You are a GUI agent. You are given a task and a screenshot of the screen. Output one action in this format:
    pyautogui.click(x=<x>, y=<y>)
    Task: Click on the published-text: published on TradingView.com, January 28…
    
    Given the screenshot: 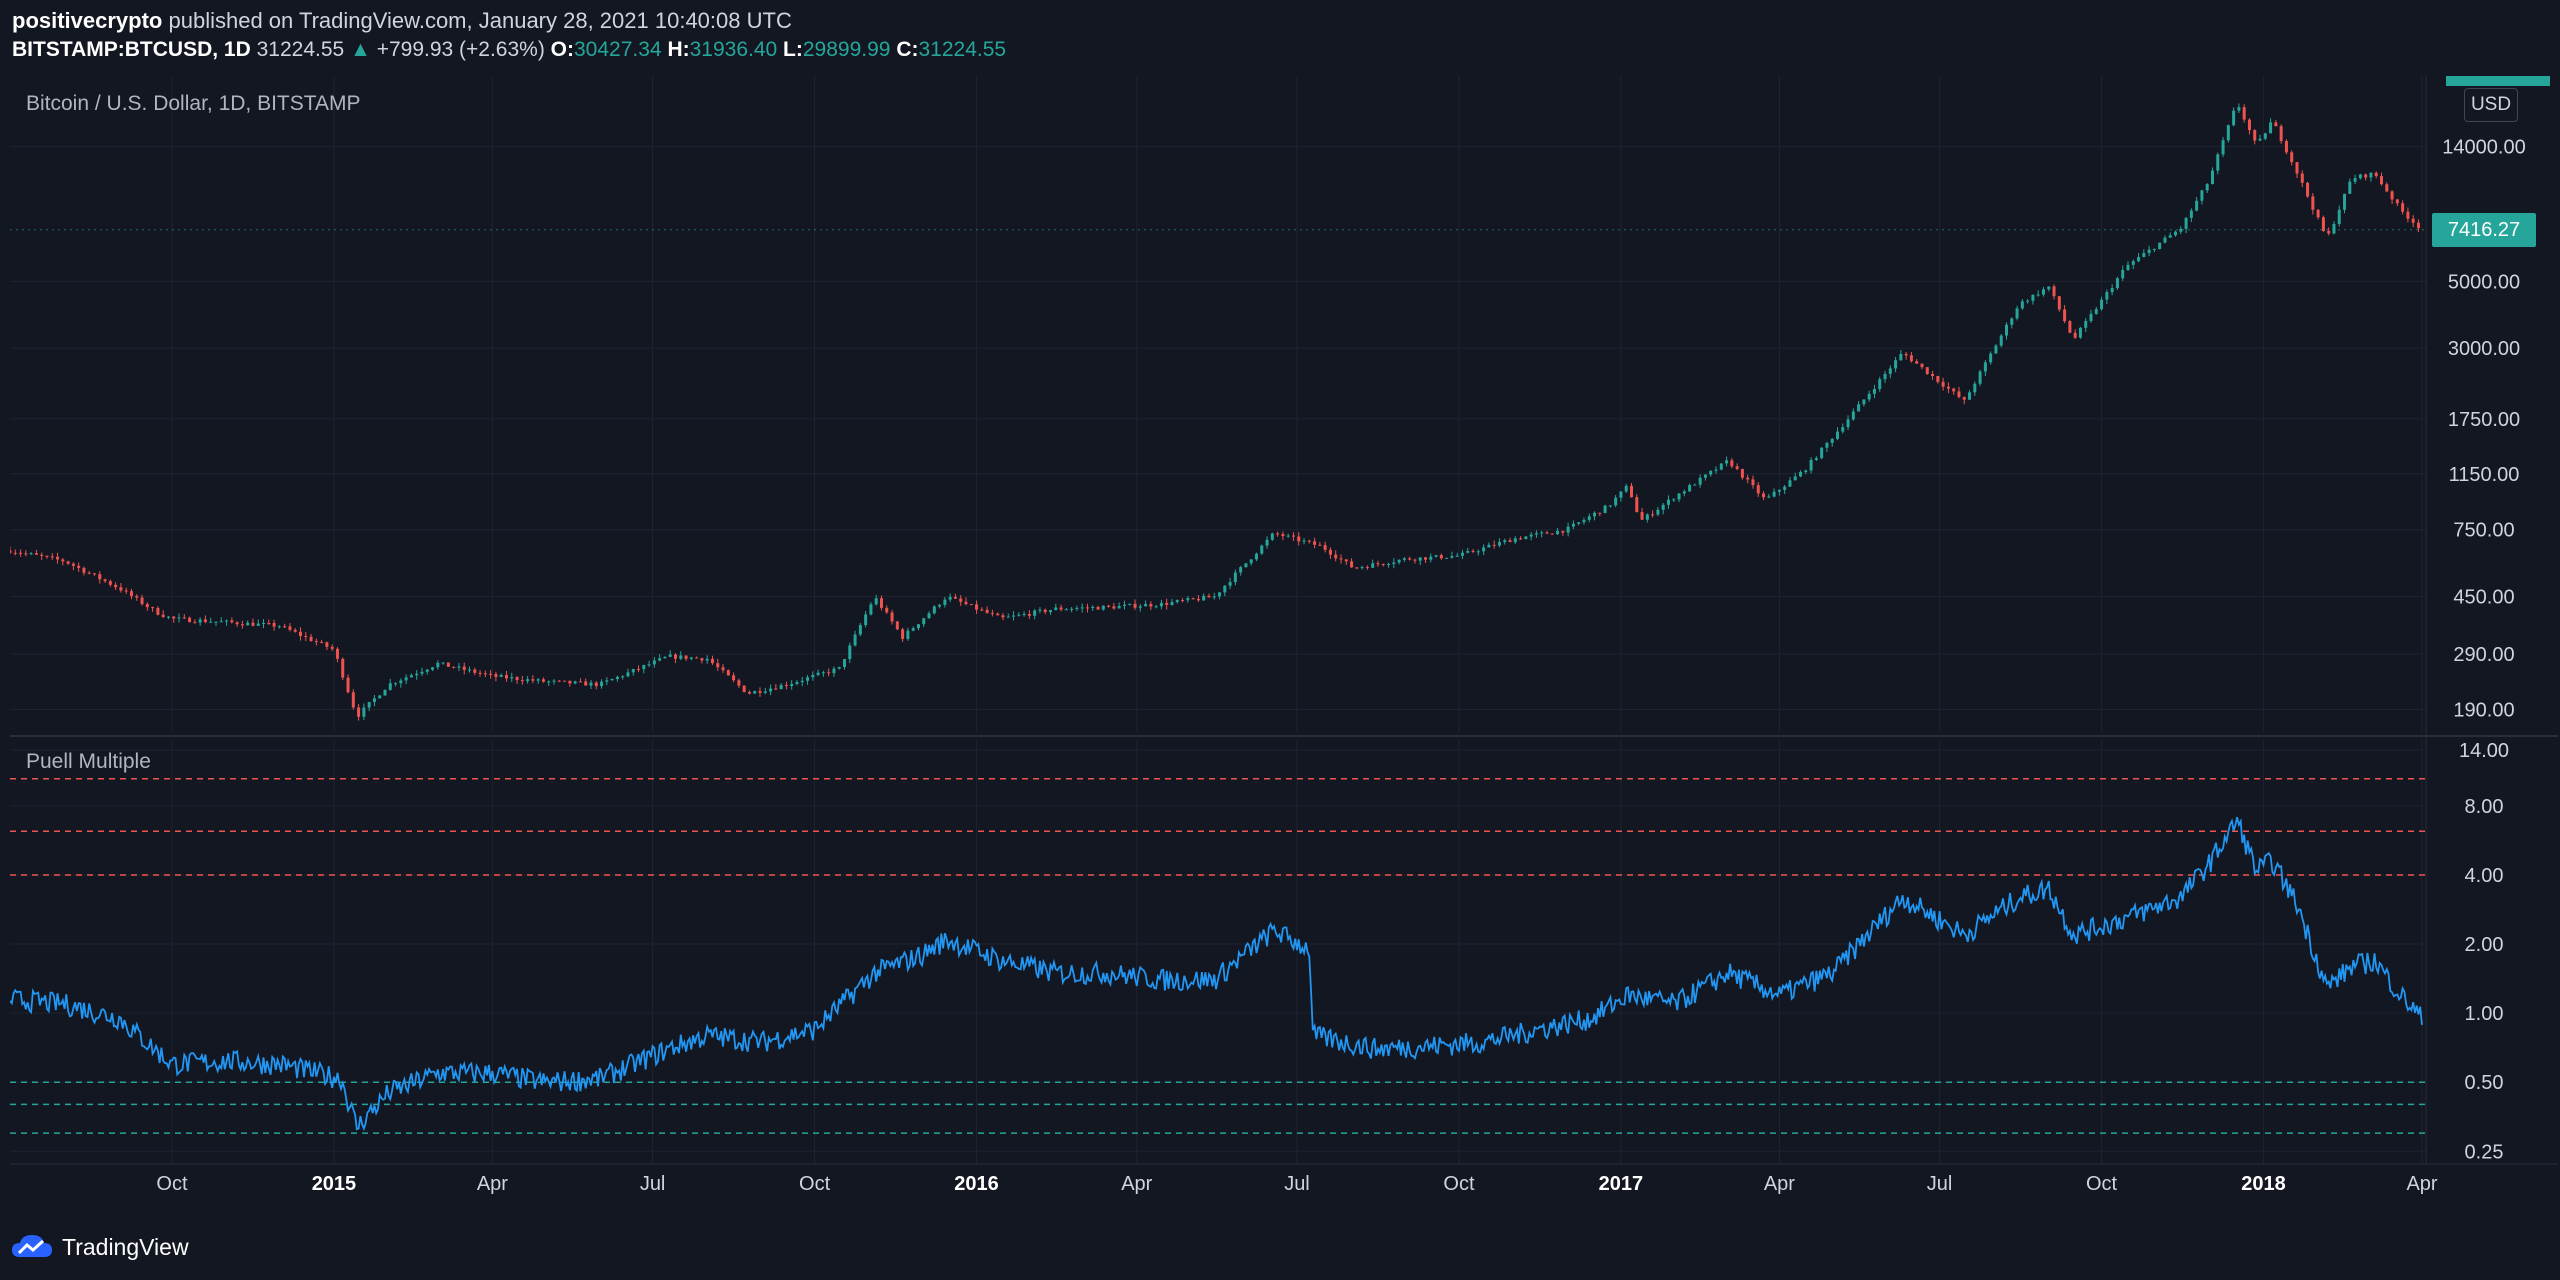 What is the action you would take?
    pyautogui.click(x=480, y=20)
    